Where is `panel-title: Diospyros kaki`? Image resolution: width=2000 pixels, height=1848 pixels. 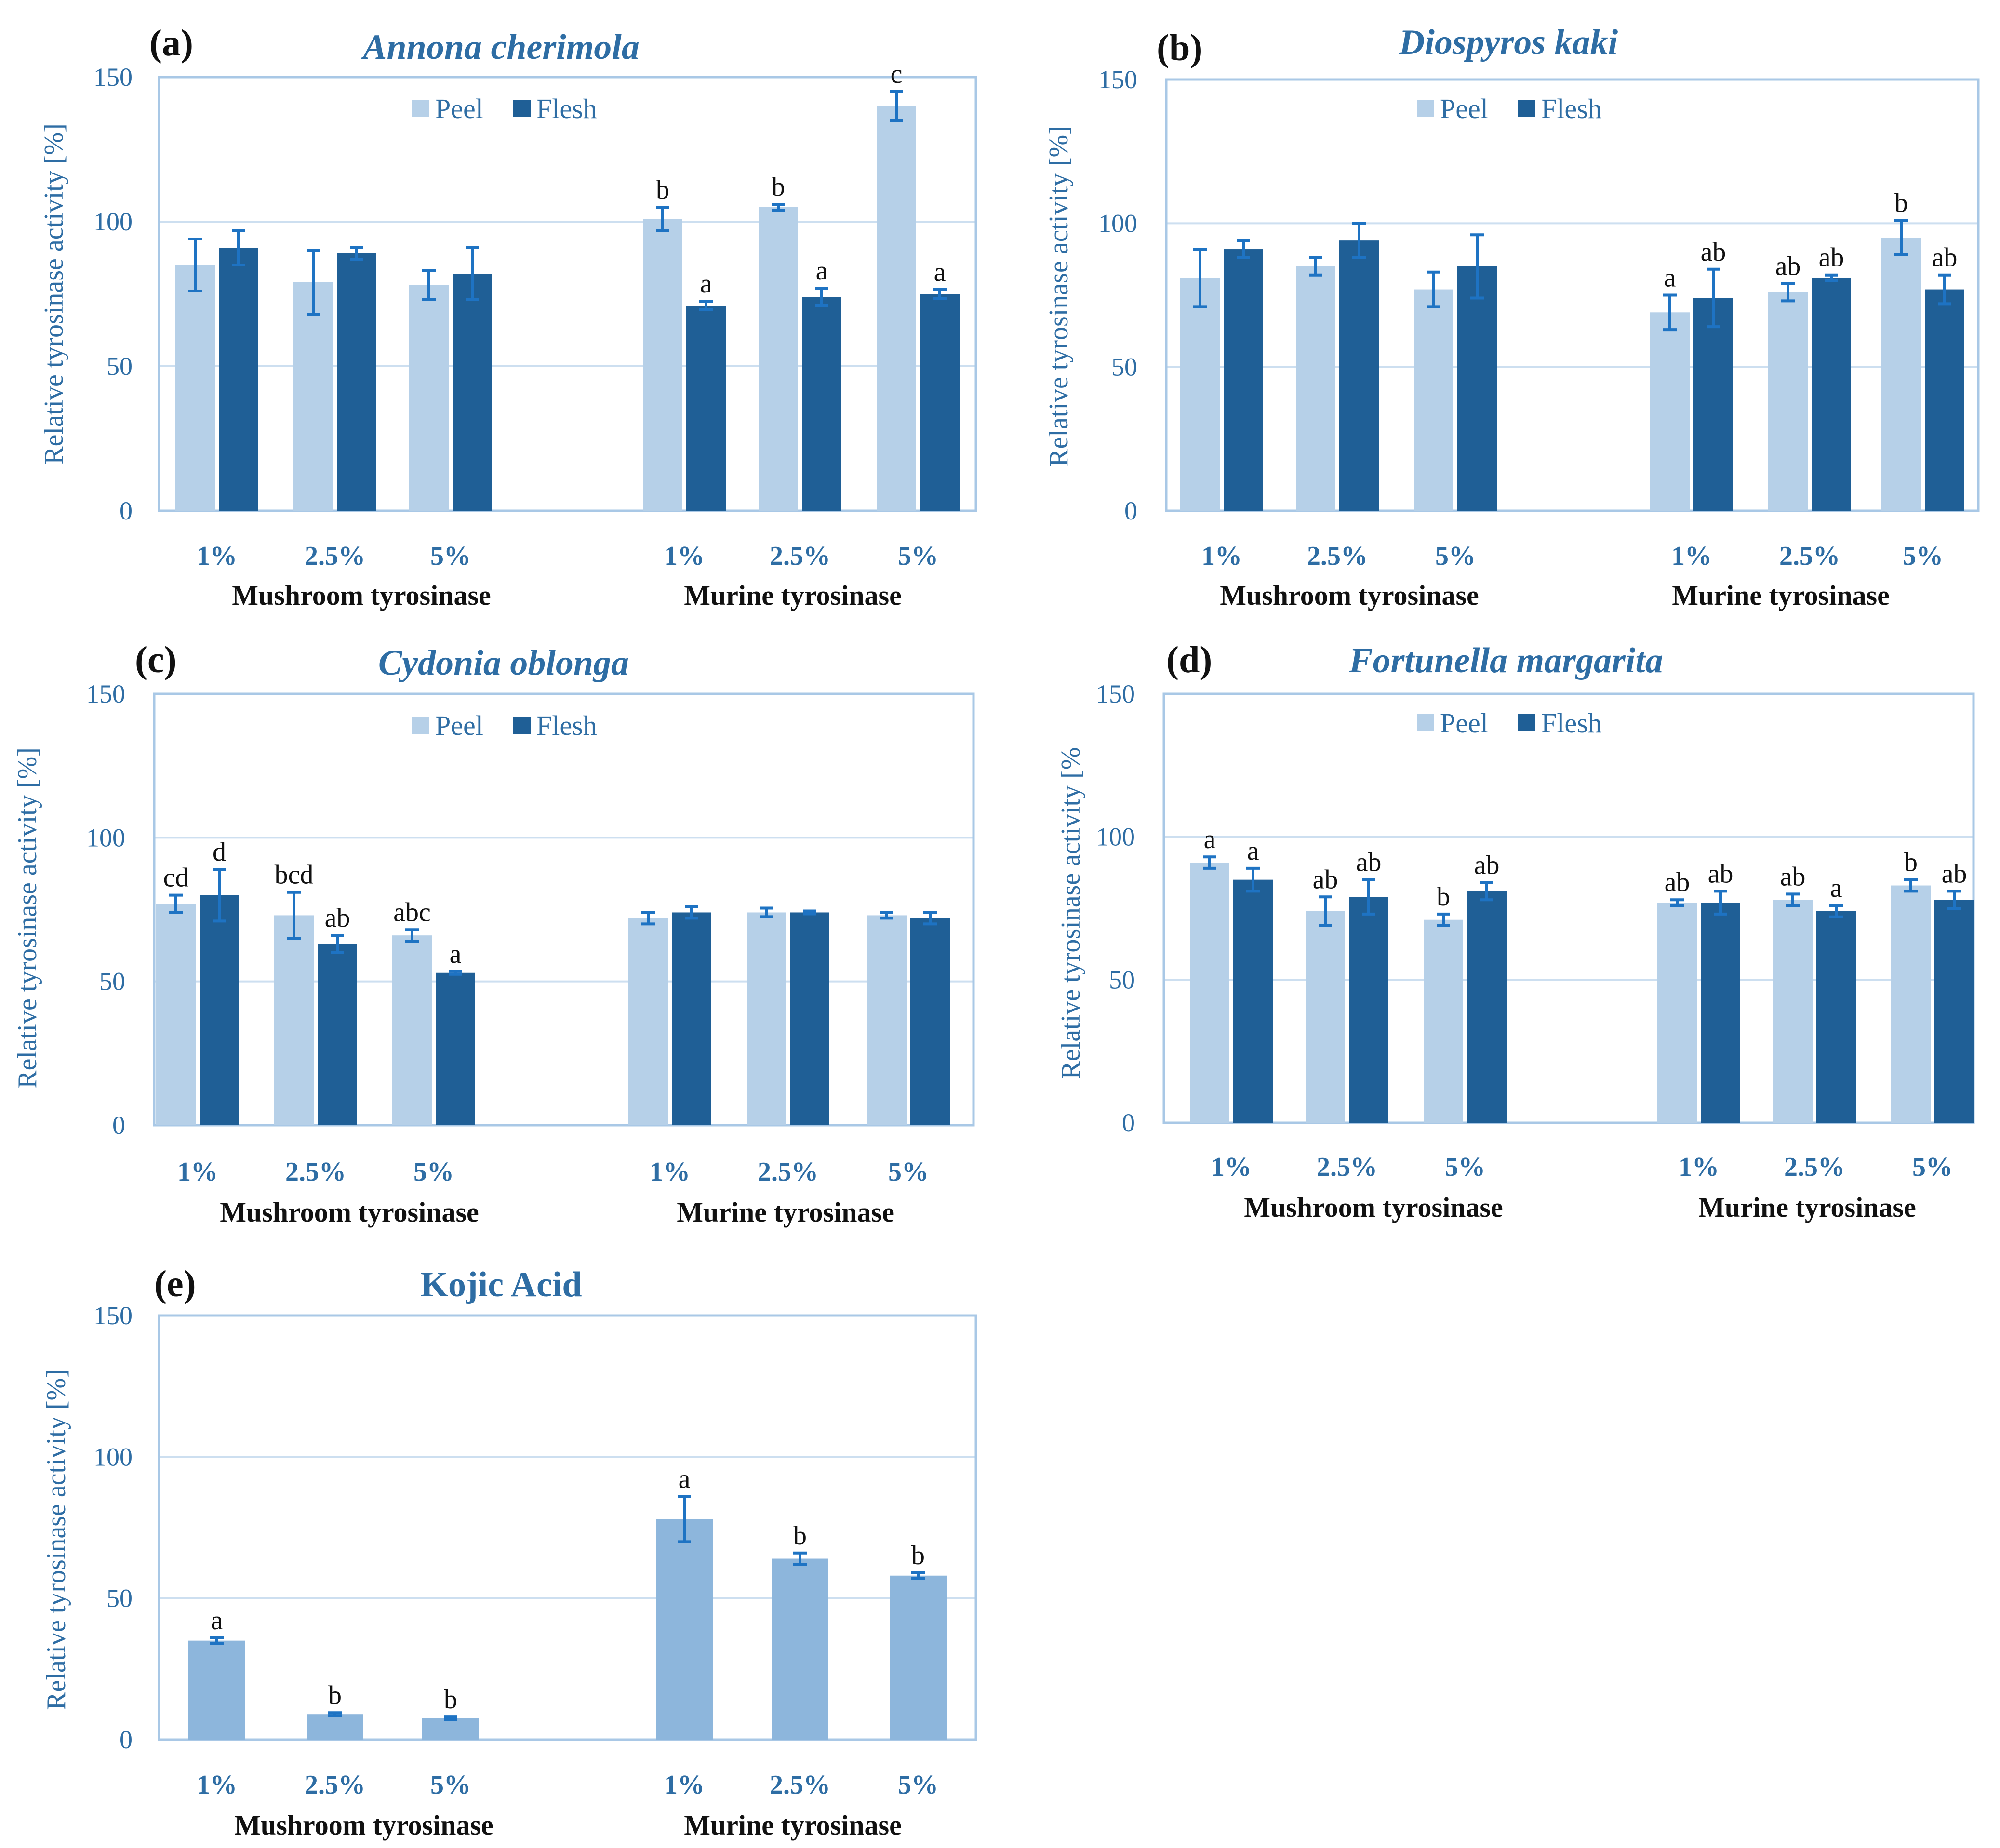 panel-title: Diospyros kaki is located at coordinates (1509, 42).